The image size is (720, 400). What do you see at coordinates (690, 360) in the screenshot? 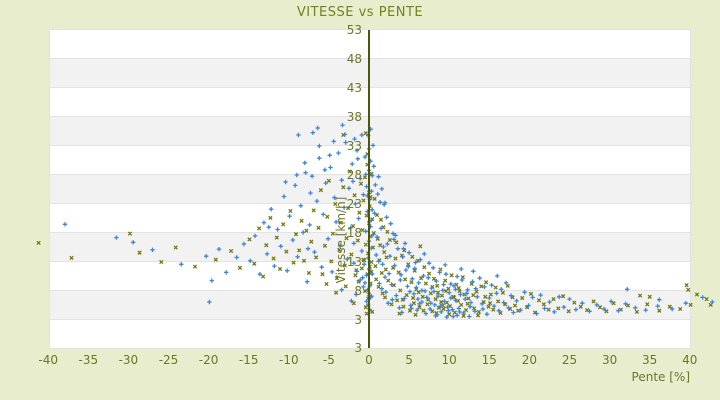
I see `x-tick-label: 40` at bounding box center [690, 360].